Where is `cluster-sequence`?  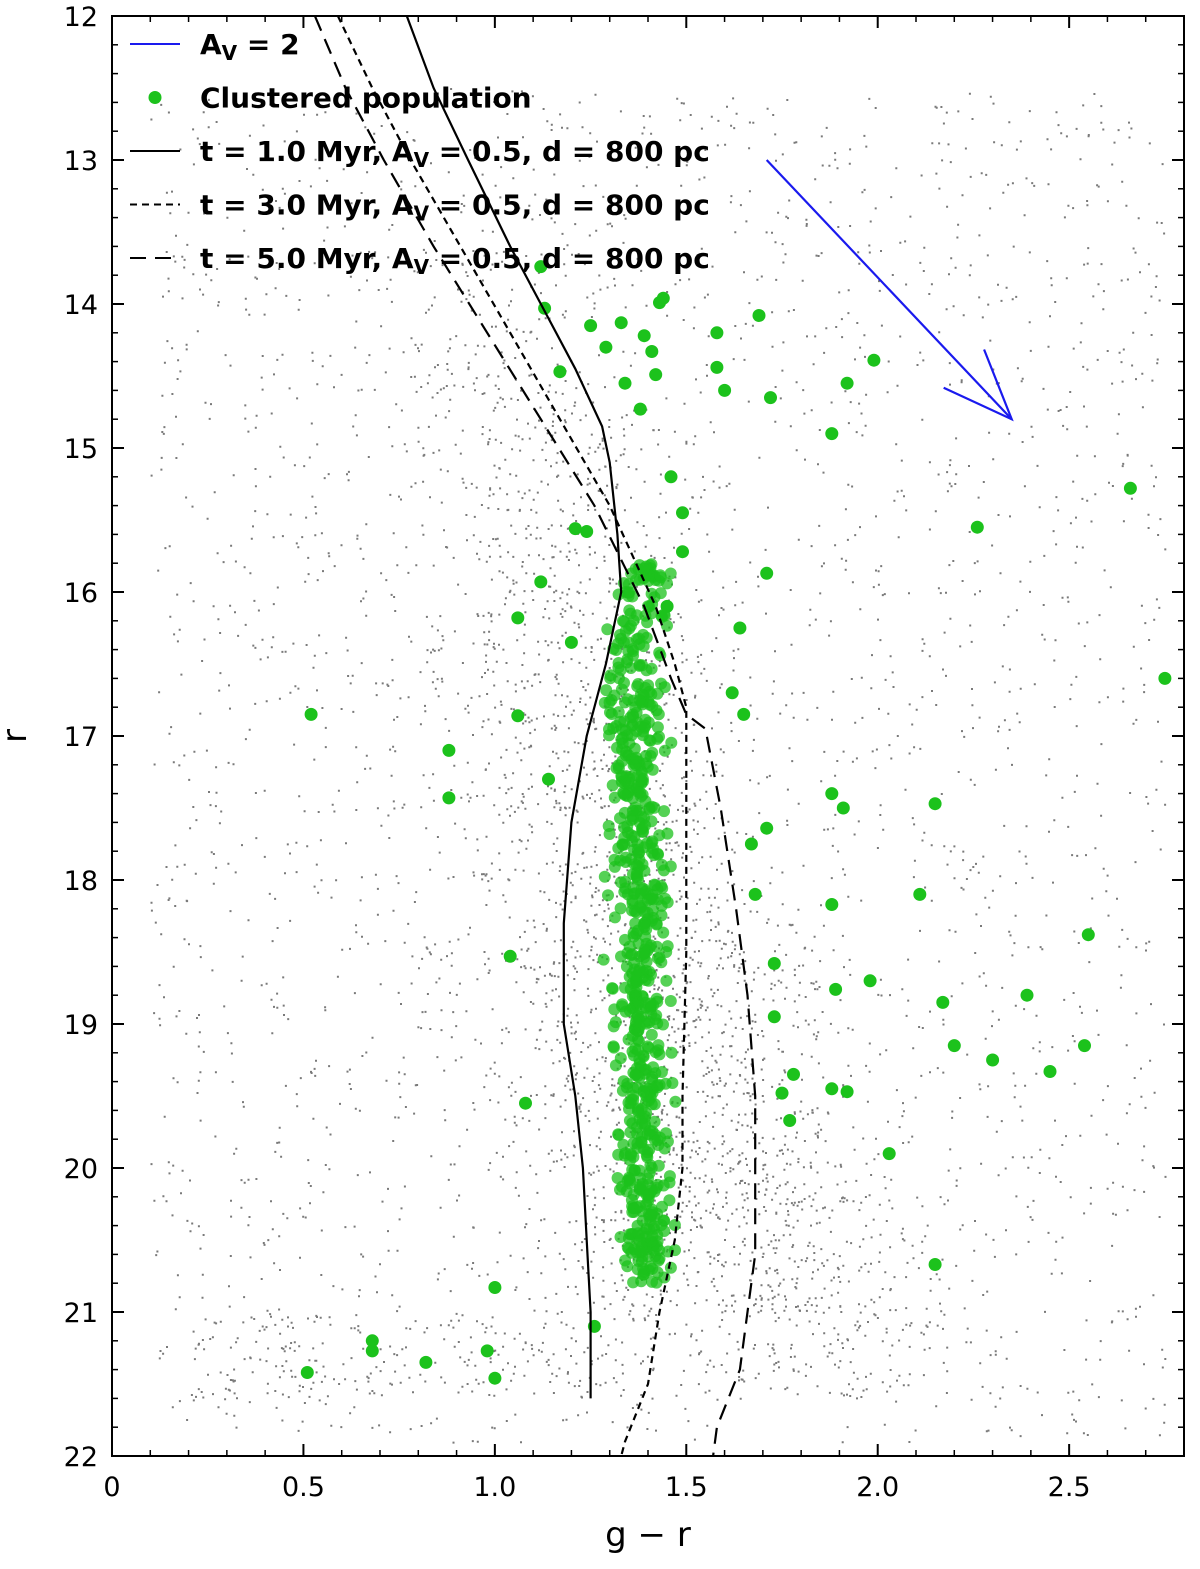 cluster-sequence is located at coordinates (639, 923).